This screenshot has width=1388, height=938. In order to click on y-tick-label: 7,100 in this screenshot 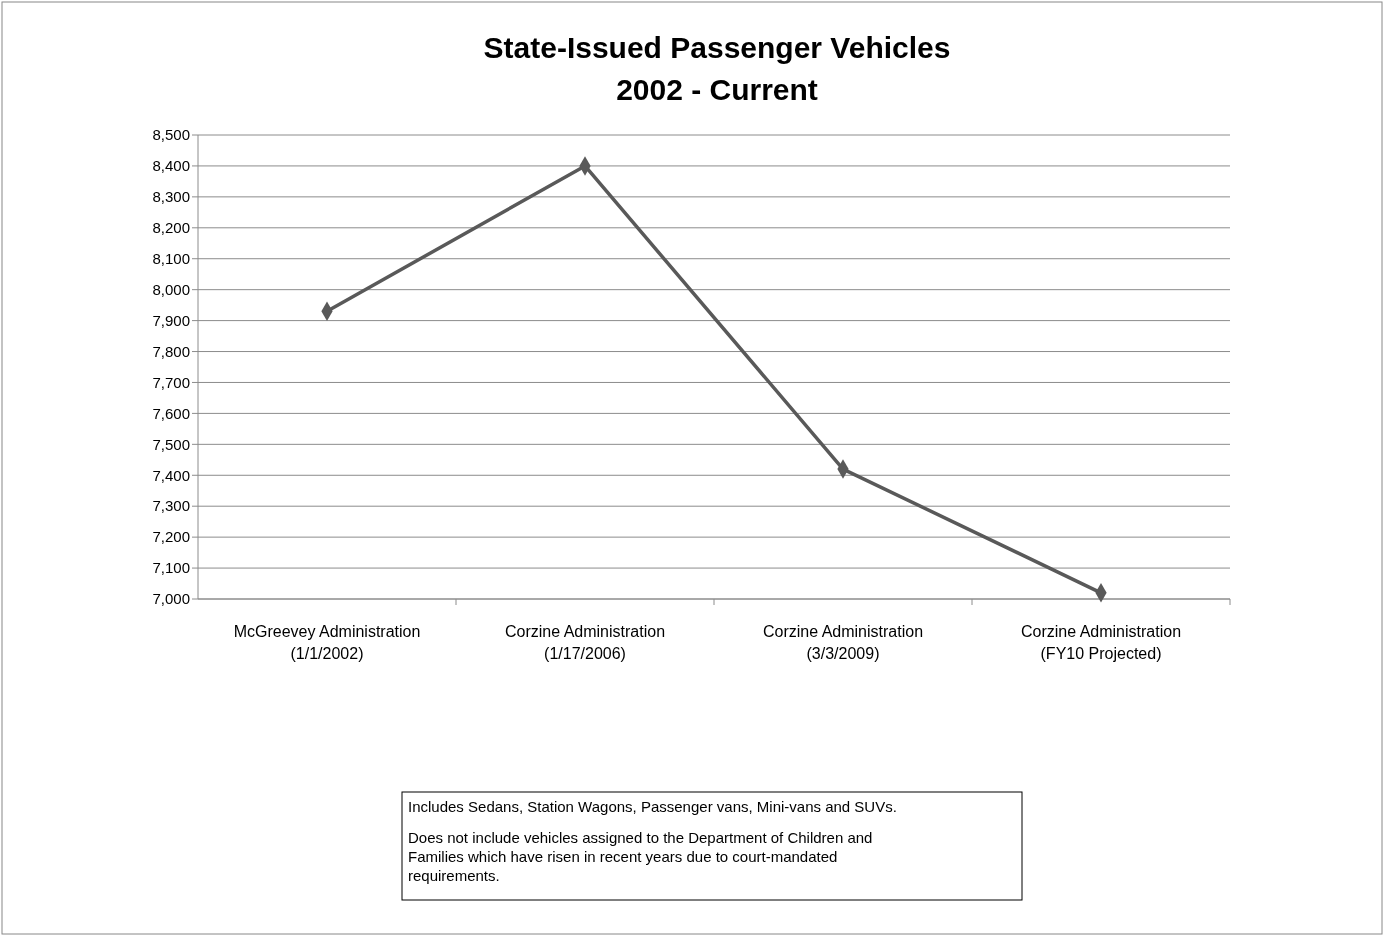, I will do `click(171, 568)`.